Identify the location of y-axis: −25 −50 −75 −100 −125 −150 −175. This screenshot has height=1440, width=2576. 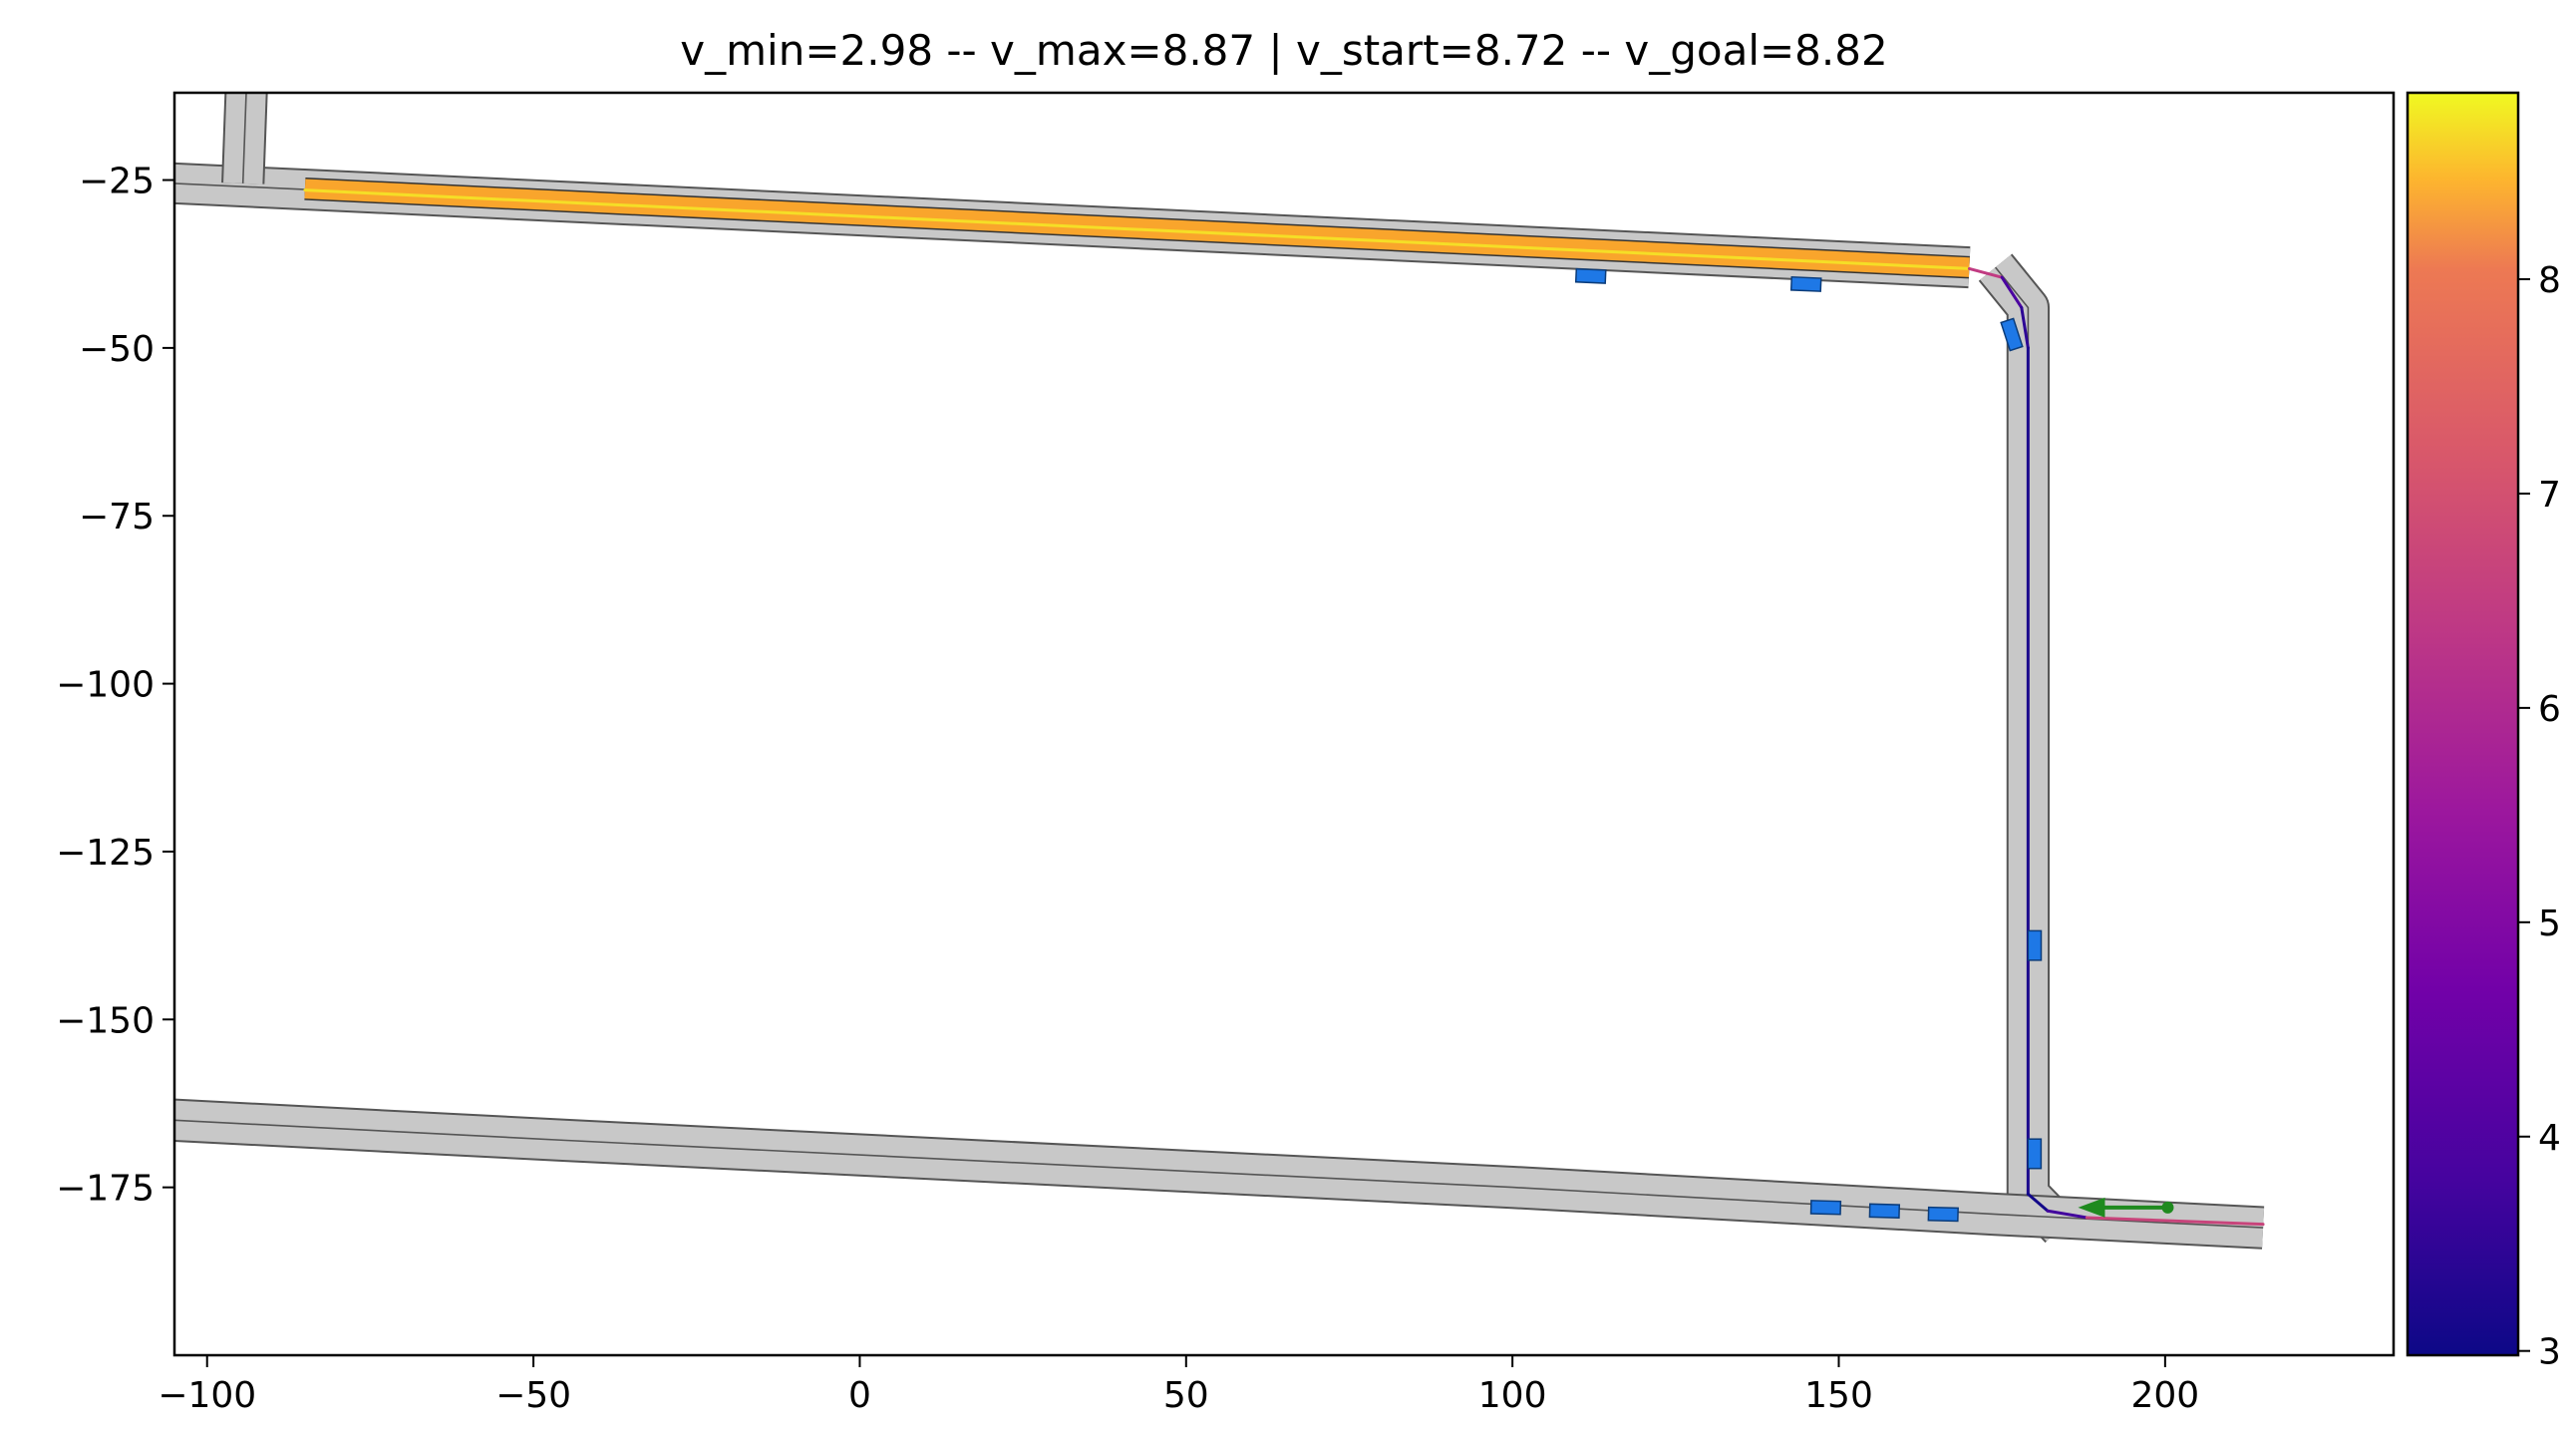
(115, 686).